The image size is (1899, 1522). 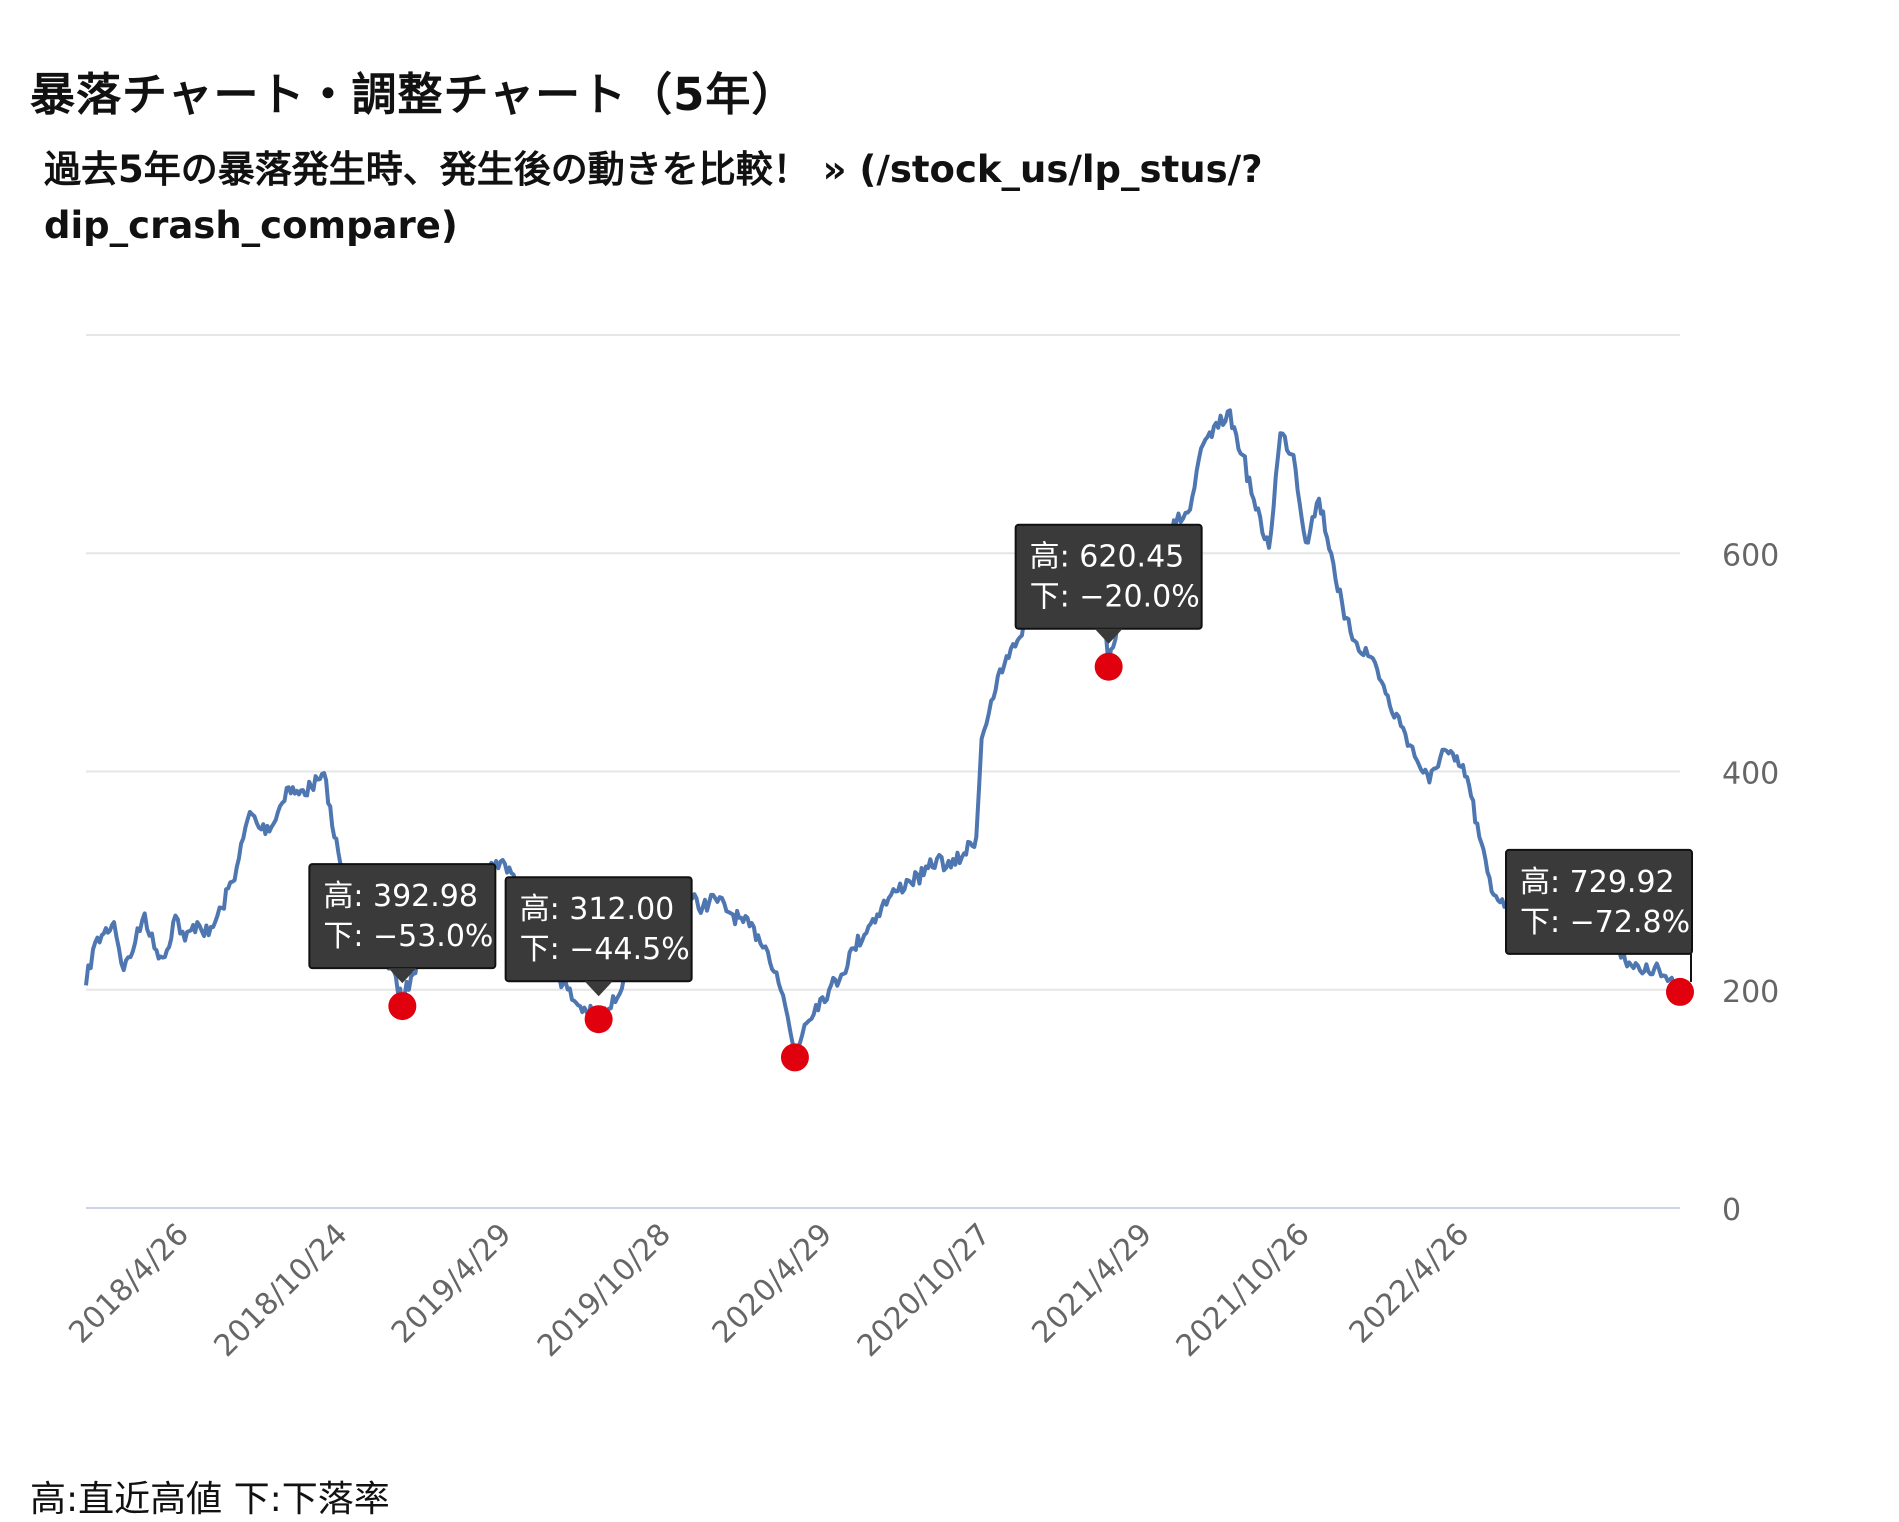 I want to click on tooltip-drop-label: 下: −20.0%, so click(x=1115, y=597).